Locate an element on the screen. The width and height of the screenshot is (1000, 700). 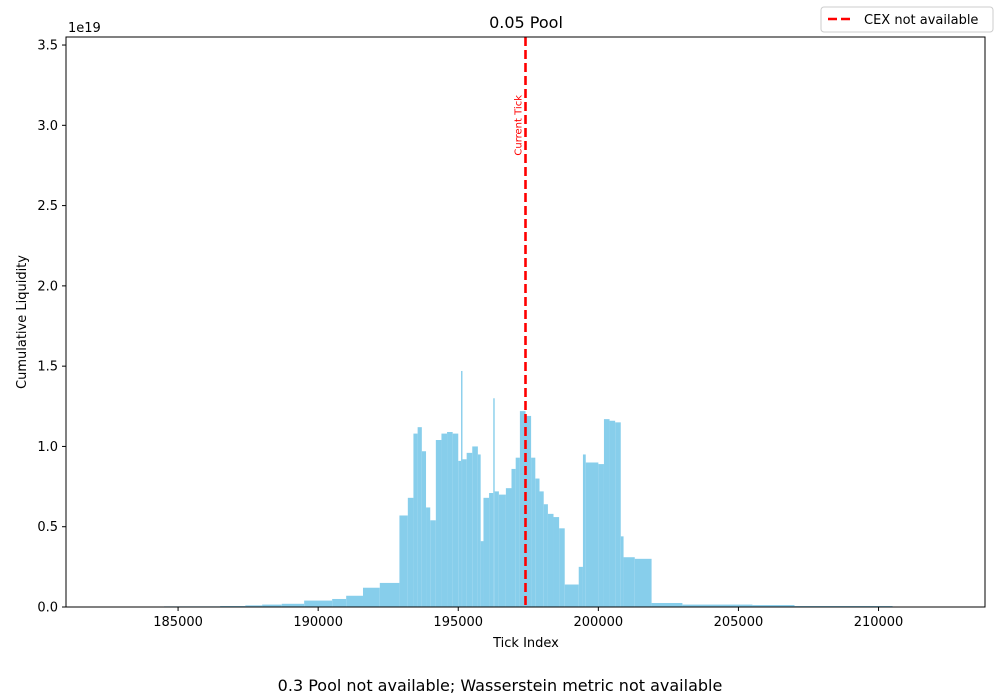
y-axis-offset-label: 1e19 is located at coordinates (84, 28).